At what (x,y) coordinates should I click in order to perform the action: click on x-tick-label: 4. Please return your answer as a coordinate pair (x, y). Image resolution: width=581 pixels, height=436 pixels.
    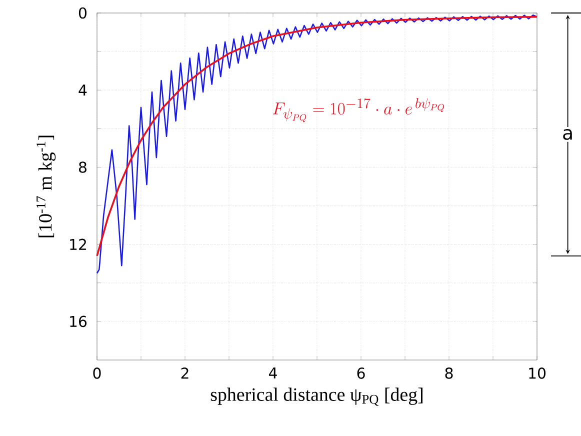
    Looking at the image, I should click on (272, 373).